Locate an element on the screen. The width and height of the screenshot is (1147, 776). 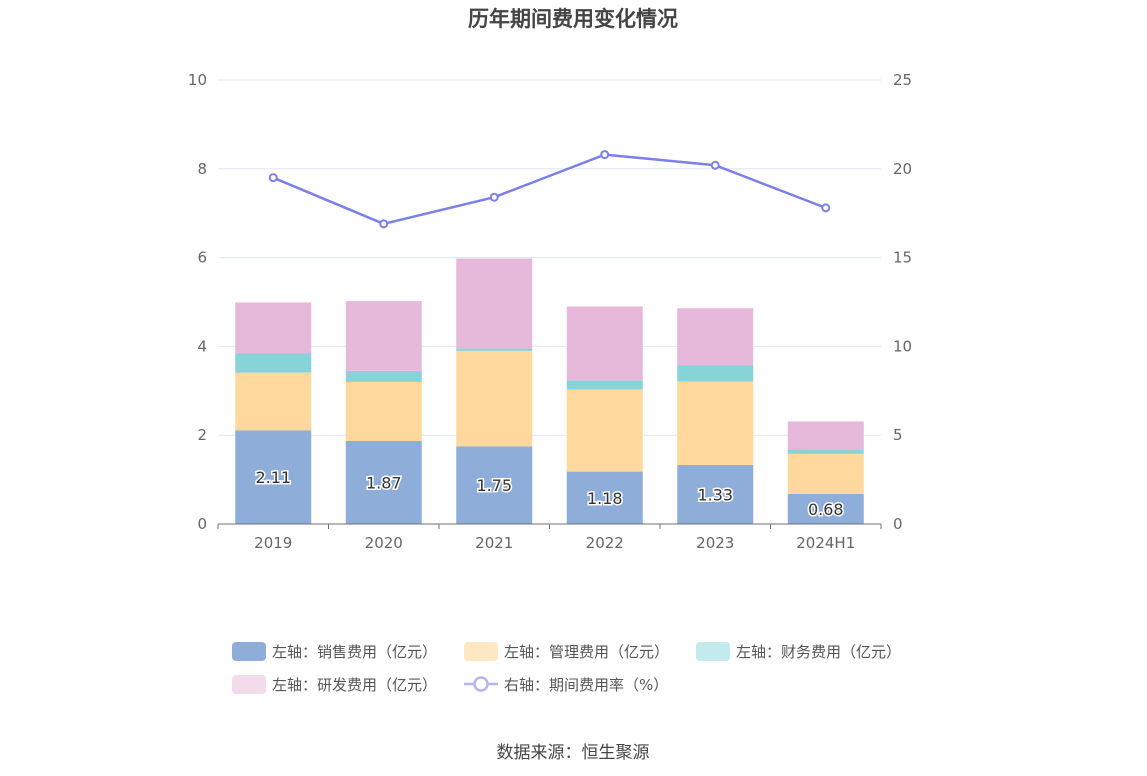
legend-item: 左轴：管理费用（亿元） is located at coordinates (566, 651).